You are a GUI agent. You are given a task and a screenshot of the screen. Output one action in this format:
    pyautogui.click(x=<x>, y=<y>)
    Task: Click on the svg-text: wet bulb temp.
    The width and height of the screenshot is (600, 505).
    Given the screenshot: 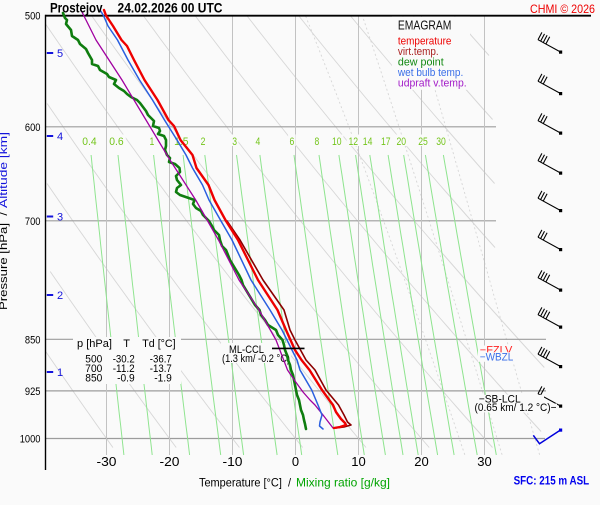 What is the action you would take?
    pyautogui.click(x=430, y=73)
    